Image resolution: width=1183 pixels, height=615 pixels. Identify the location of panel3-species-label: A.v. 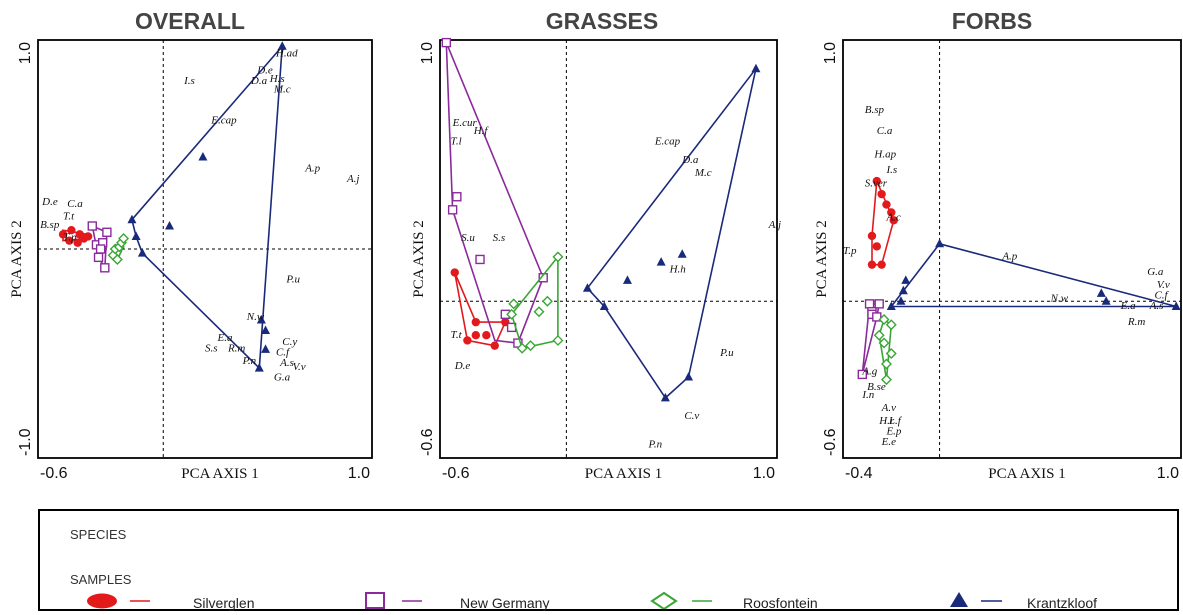
(888, 408).